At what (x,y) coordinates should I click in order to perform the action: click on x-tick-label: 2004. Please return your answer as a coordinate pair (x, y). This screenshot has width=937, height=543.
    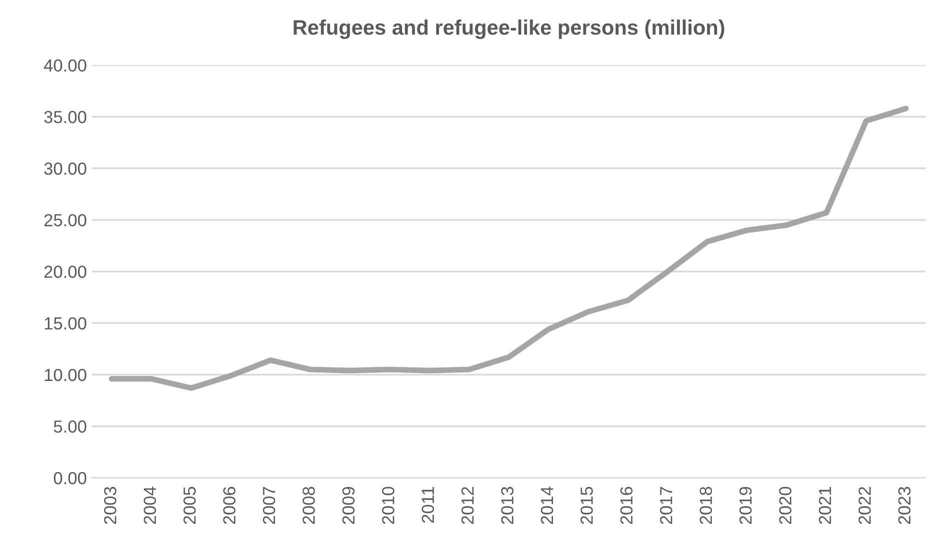
    Looking at the image, I should click on (150, 505).